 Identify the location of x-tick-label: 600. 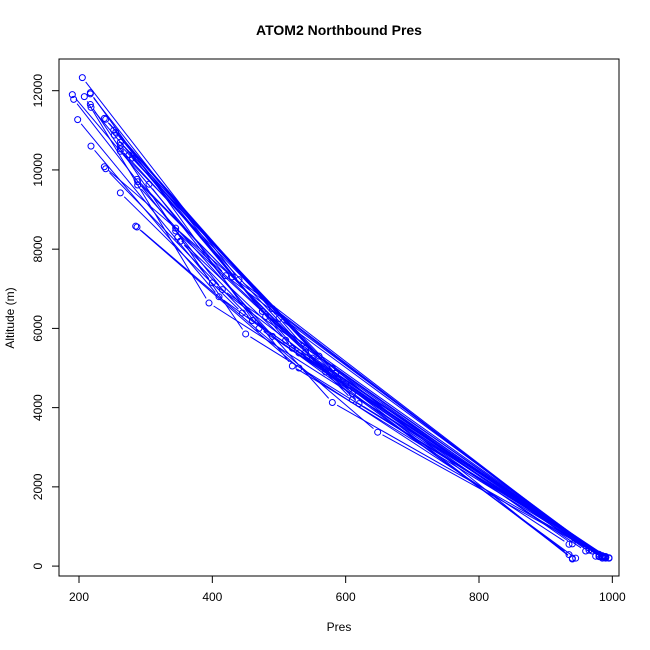
(346, 597).